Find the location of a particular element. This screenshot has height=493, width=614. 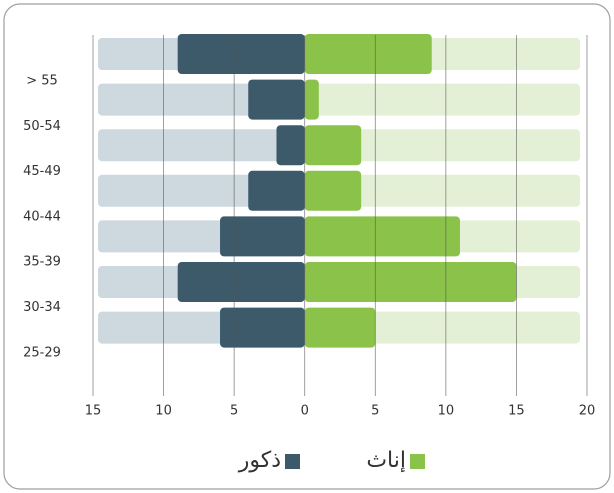

y-tick-label: 50-54 is located at coordinates (42, 126).